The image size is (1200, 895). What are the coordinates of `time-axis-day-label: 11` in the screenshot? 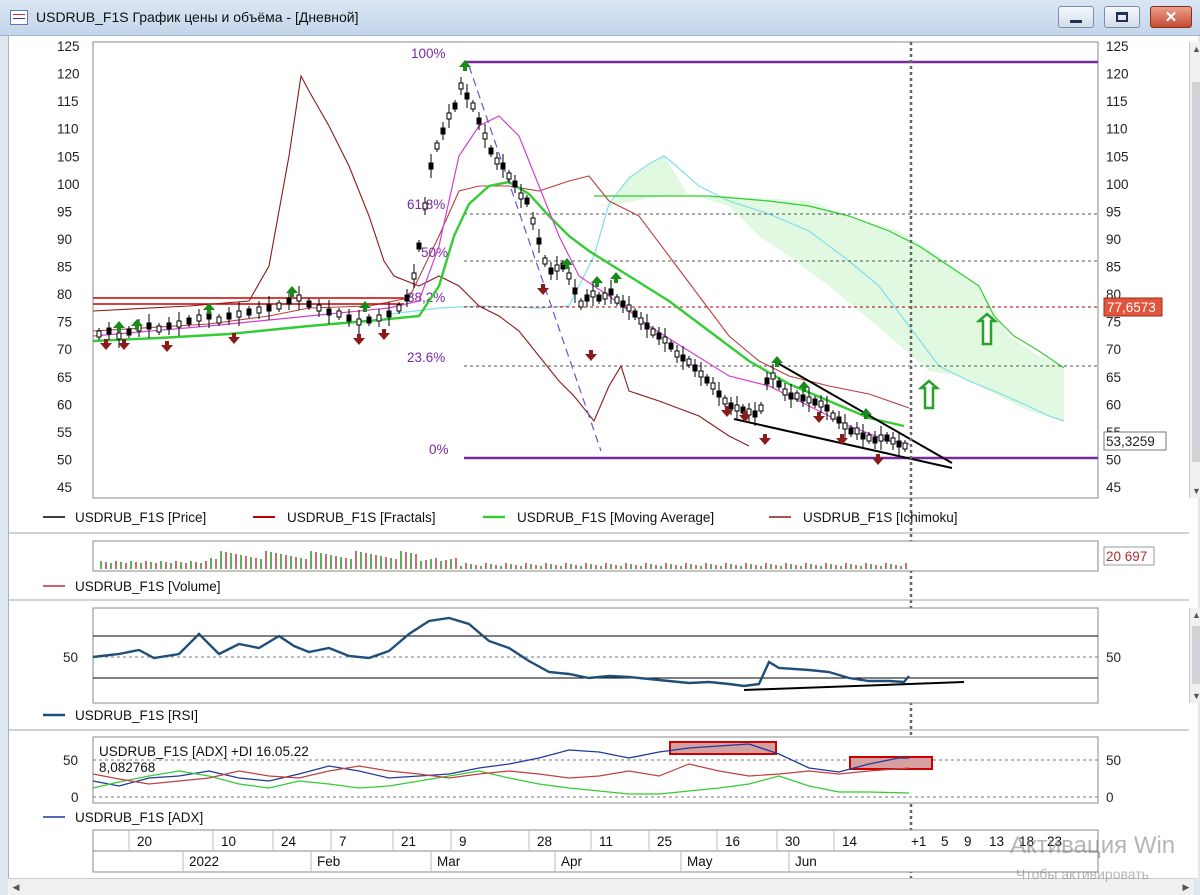 It's located at (606, 841).